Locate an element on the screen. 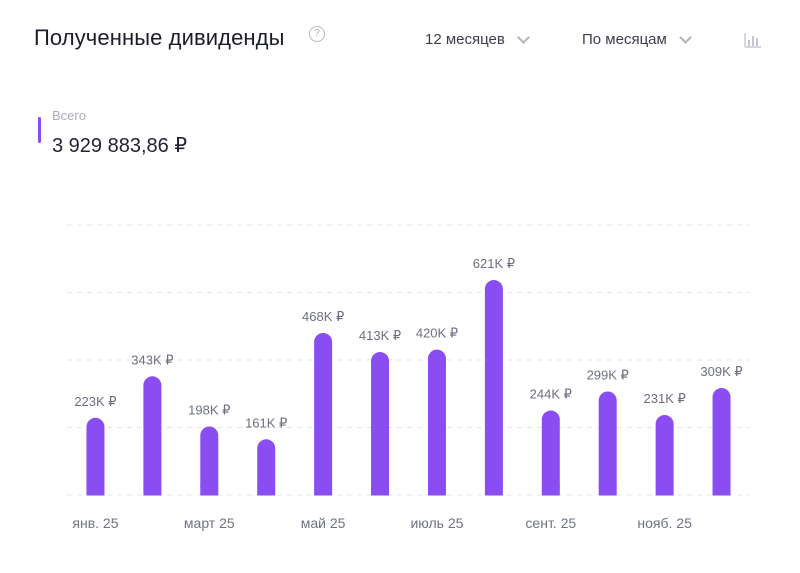  x-tick-label: май 25 is located at coordinates (323, 523).